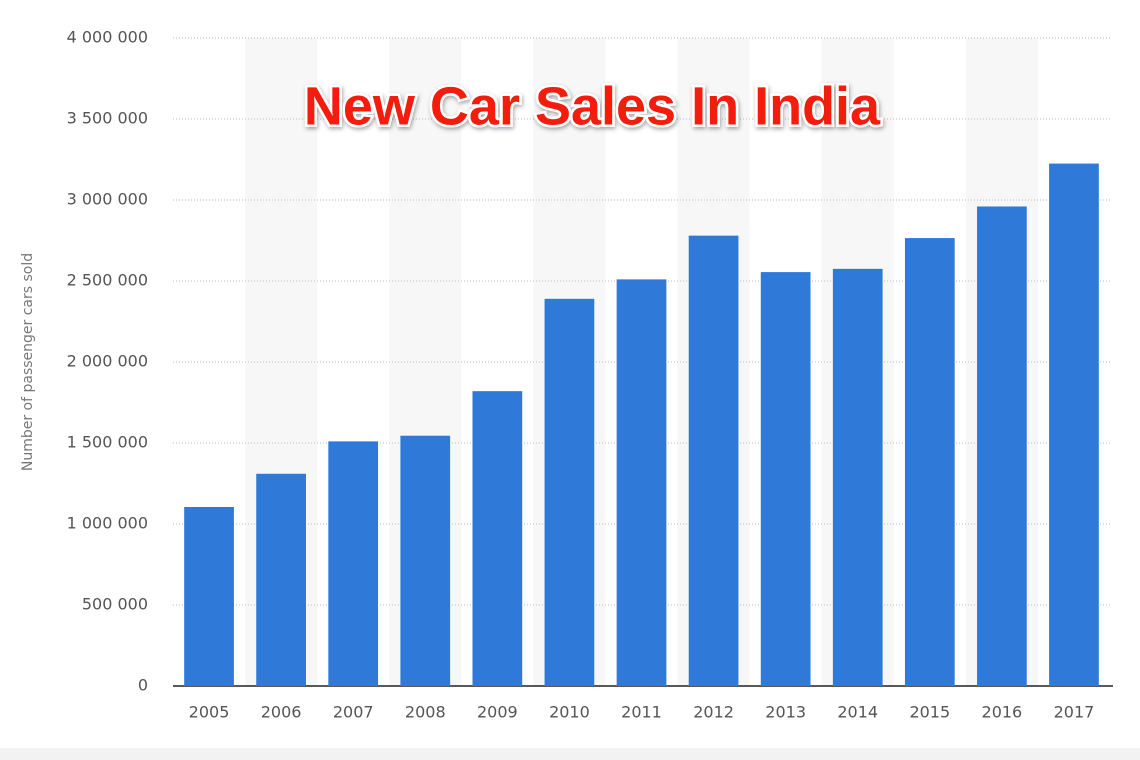 The height and width of the screenshot is (760, 1140). I want to click on y-tick-label: 4 000 000, so click(107, 37).